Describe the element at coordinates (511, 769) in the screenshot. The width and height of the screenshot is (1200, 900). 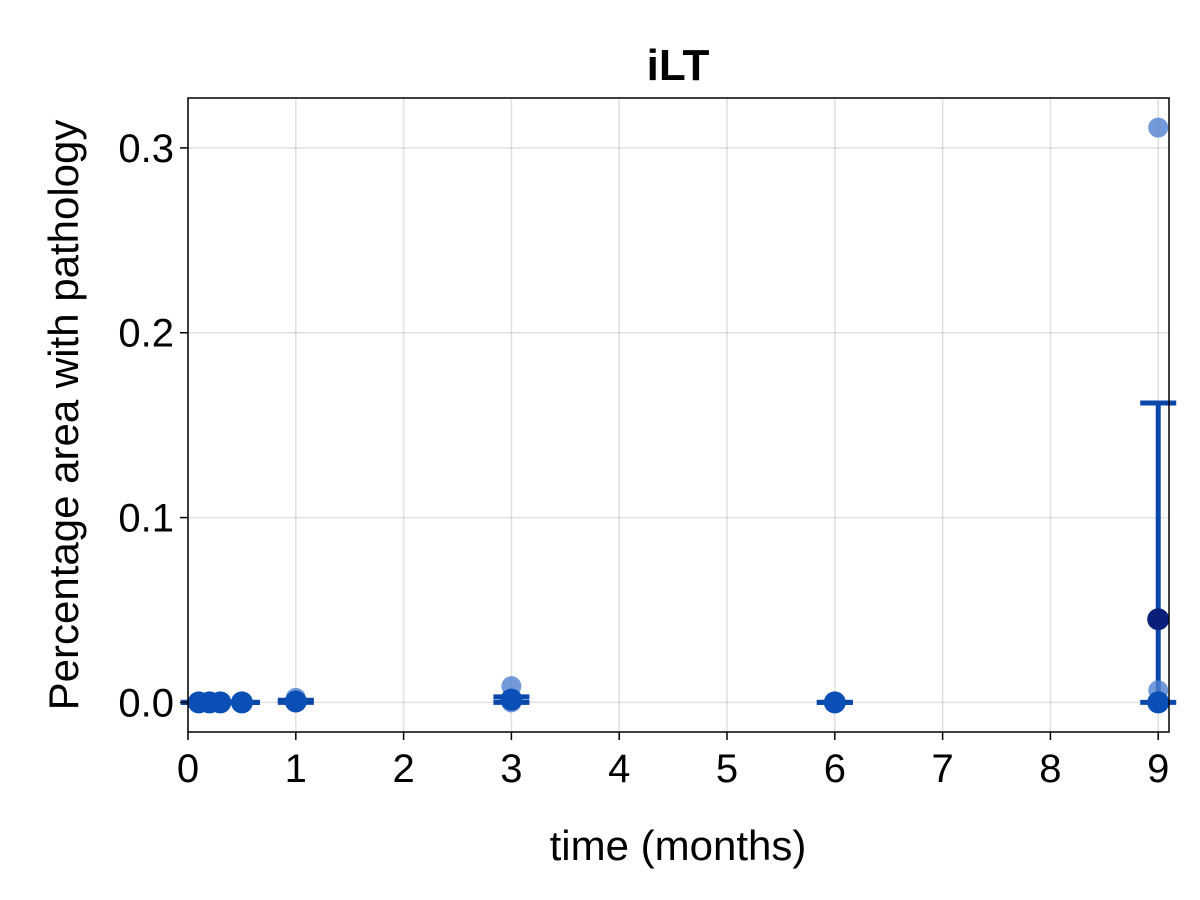
I see `x-tick-label: 3` at that location.